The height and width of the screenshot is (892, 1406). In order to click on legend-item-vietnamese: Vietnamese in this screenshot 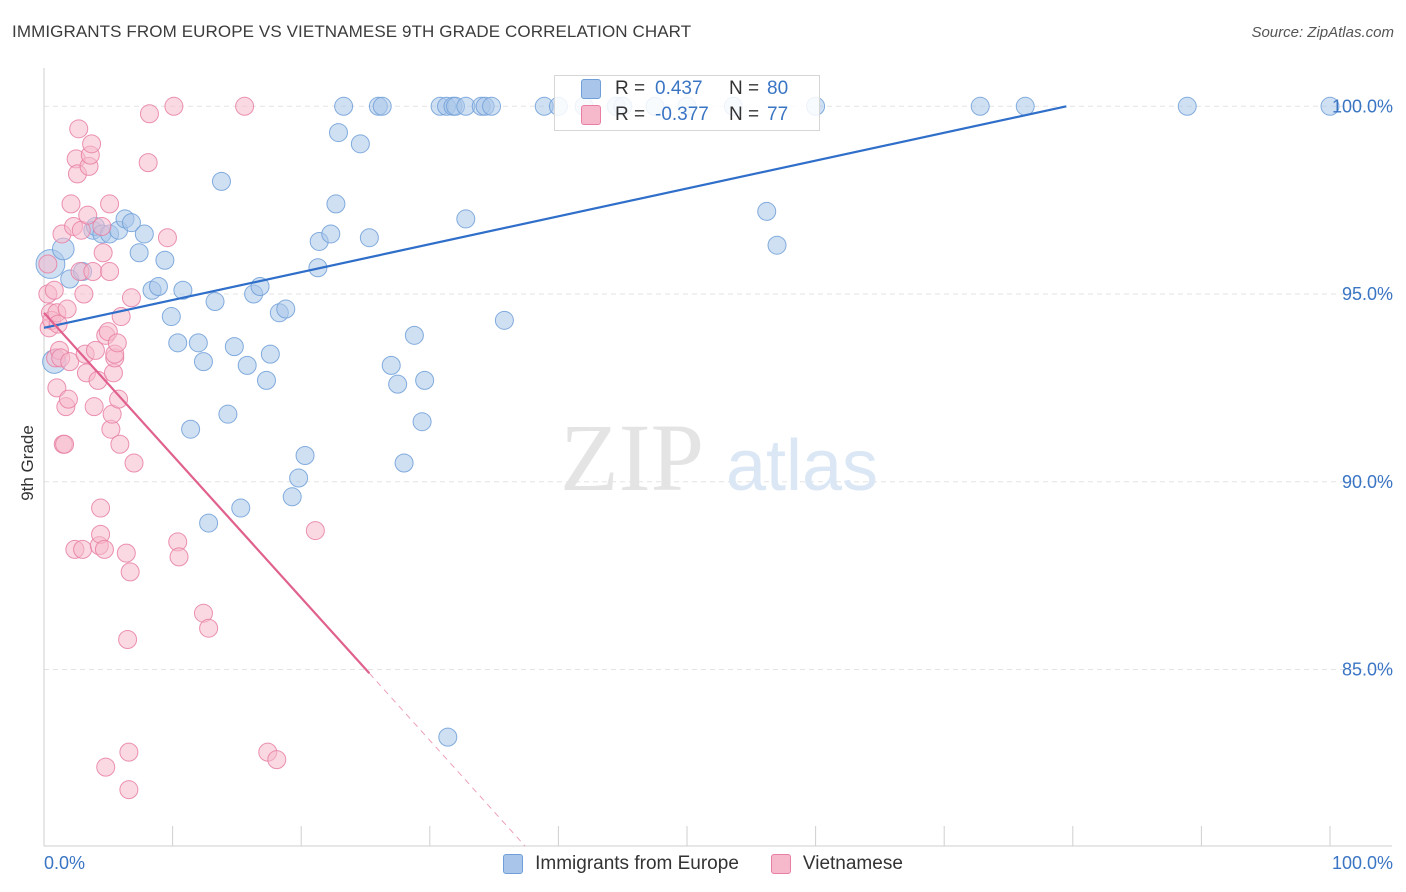, I will do `click(836, 864)`.